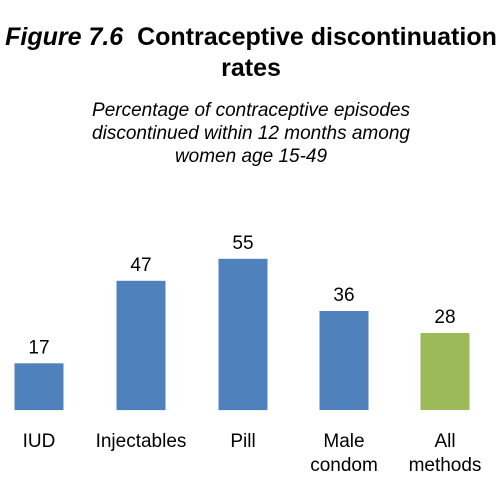 This screenshot has height=488, width=502. I want to click on data-label: 55, so click(242, 243).